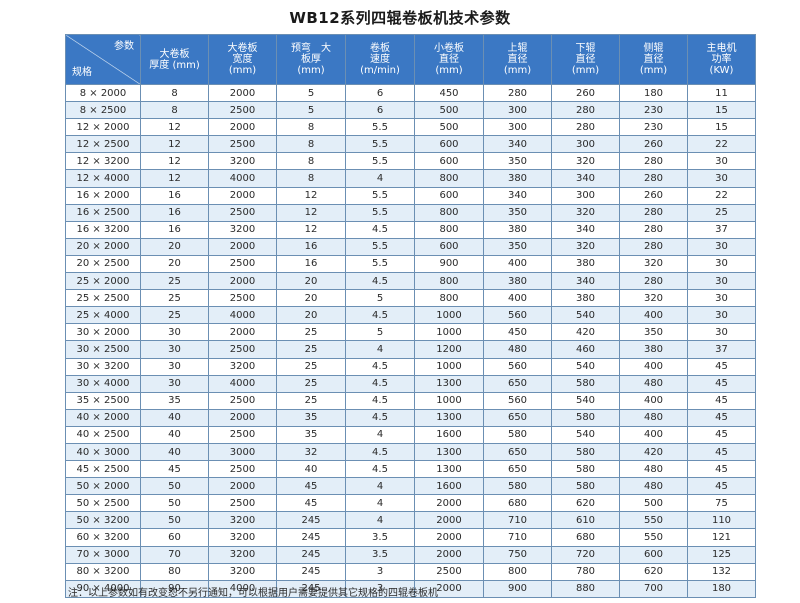  What do you see at coordinates (449, 127) in the screenshot?
I see `table-cell: 500` at bounding box center [449, 127].